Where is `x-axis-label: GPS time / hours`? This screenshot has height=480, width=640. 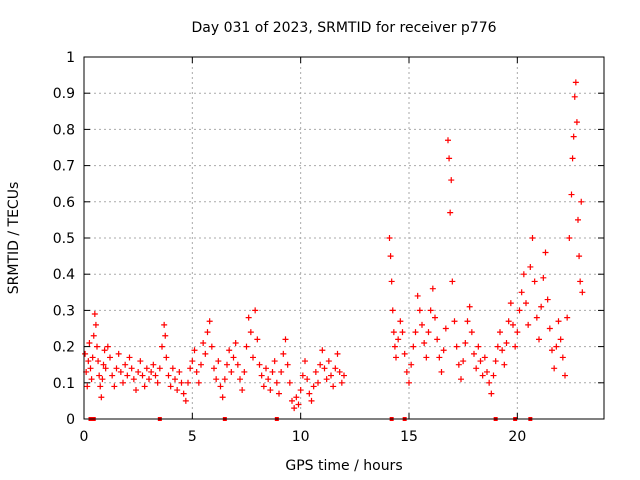
x-axis-label: GPS time / hours is located at coordinates (343, 466).